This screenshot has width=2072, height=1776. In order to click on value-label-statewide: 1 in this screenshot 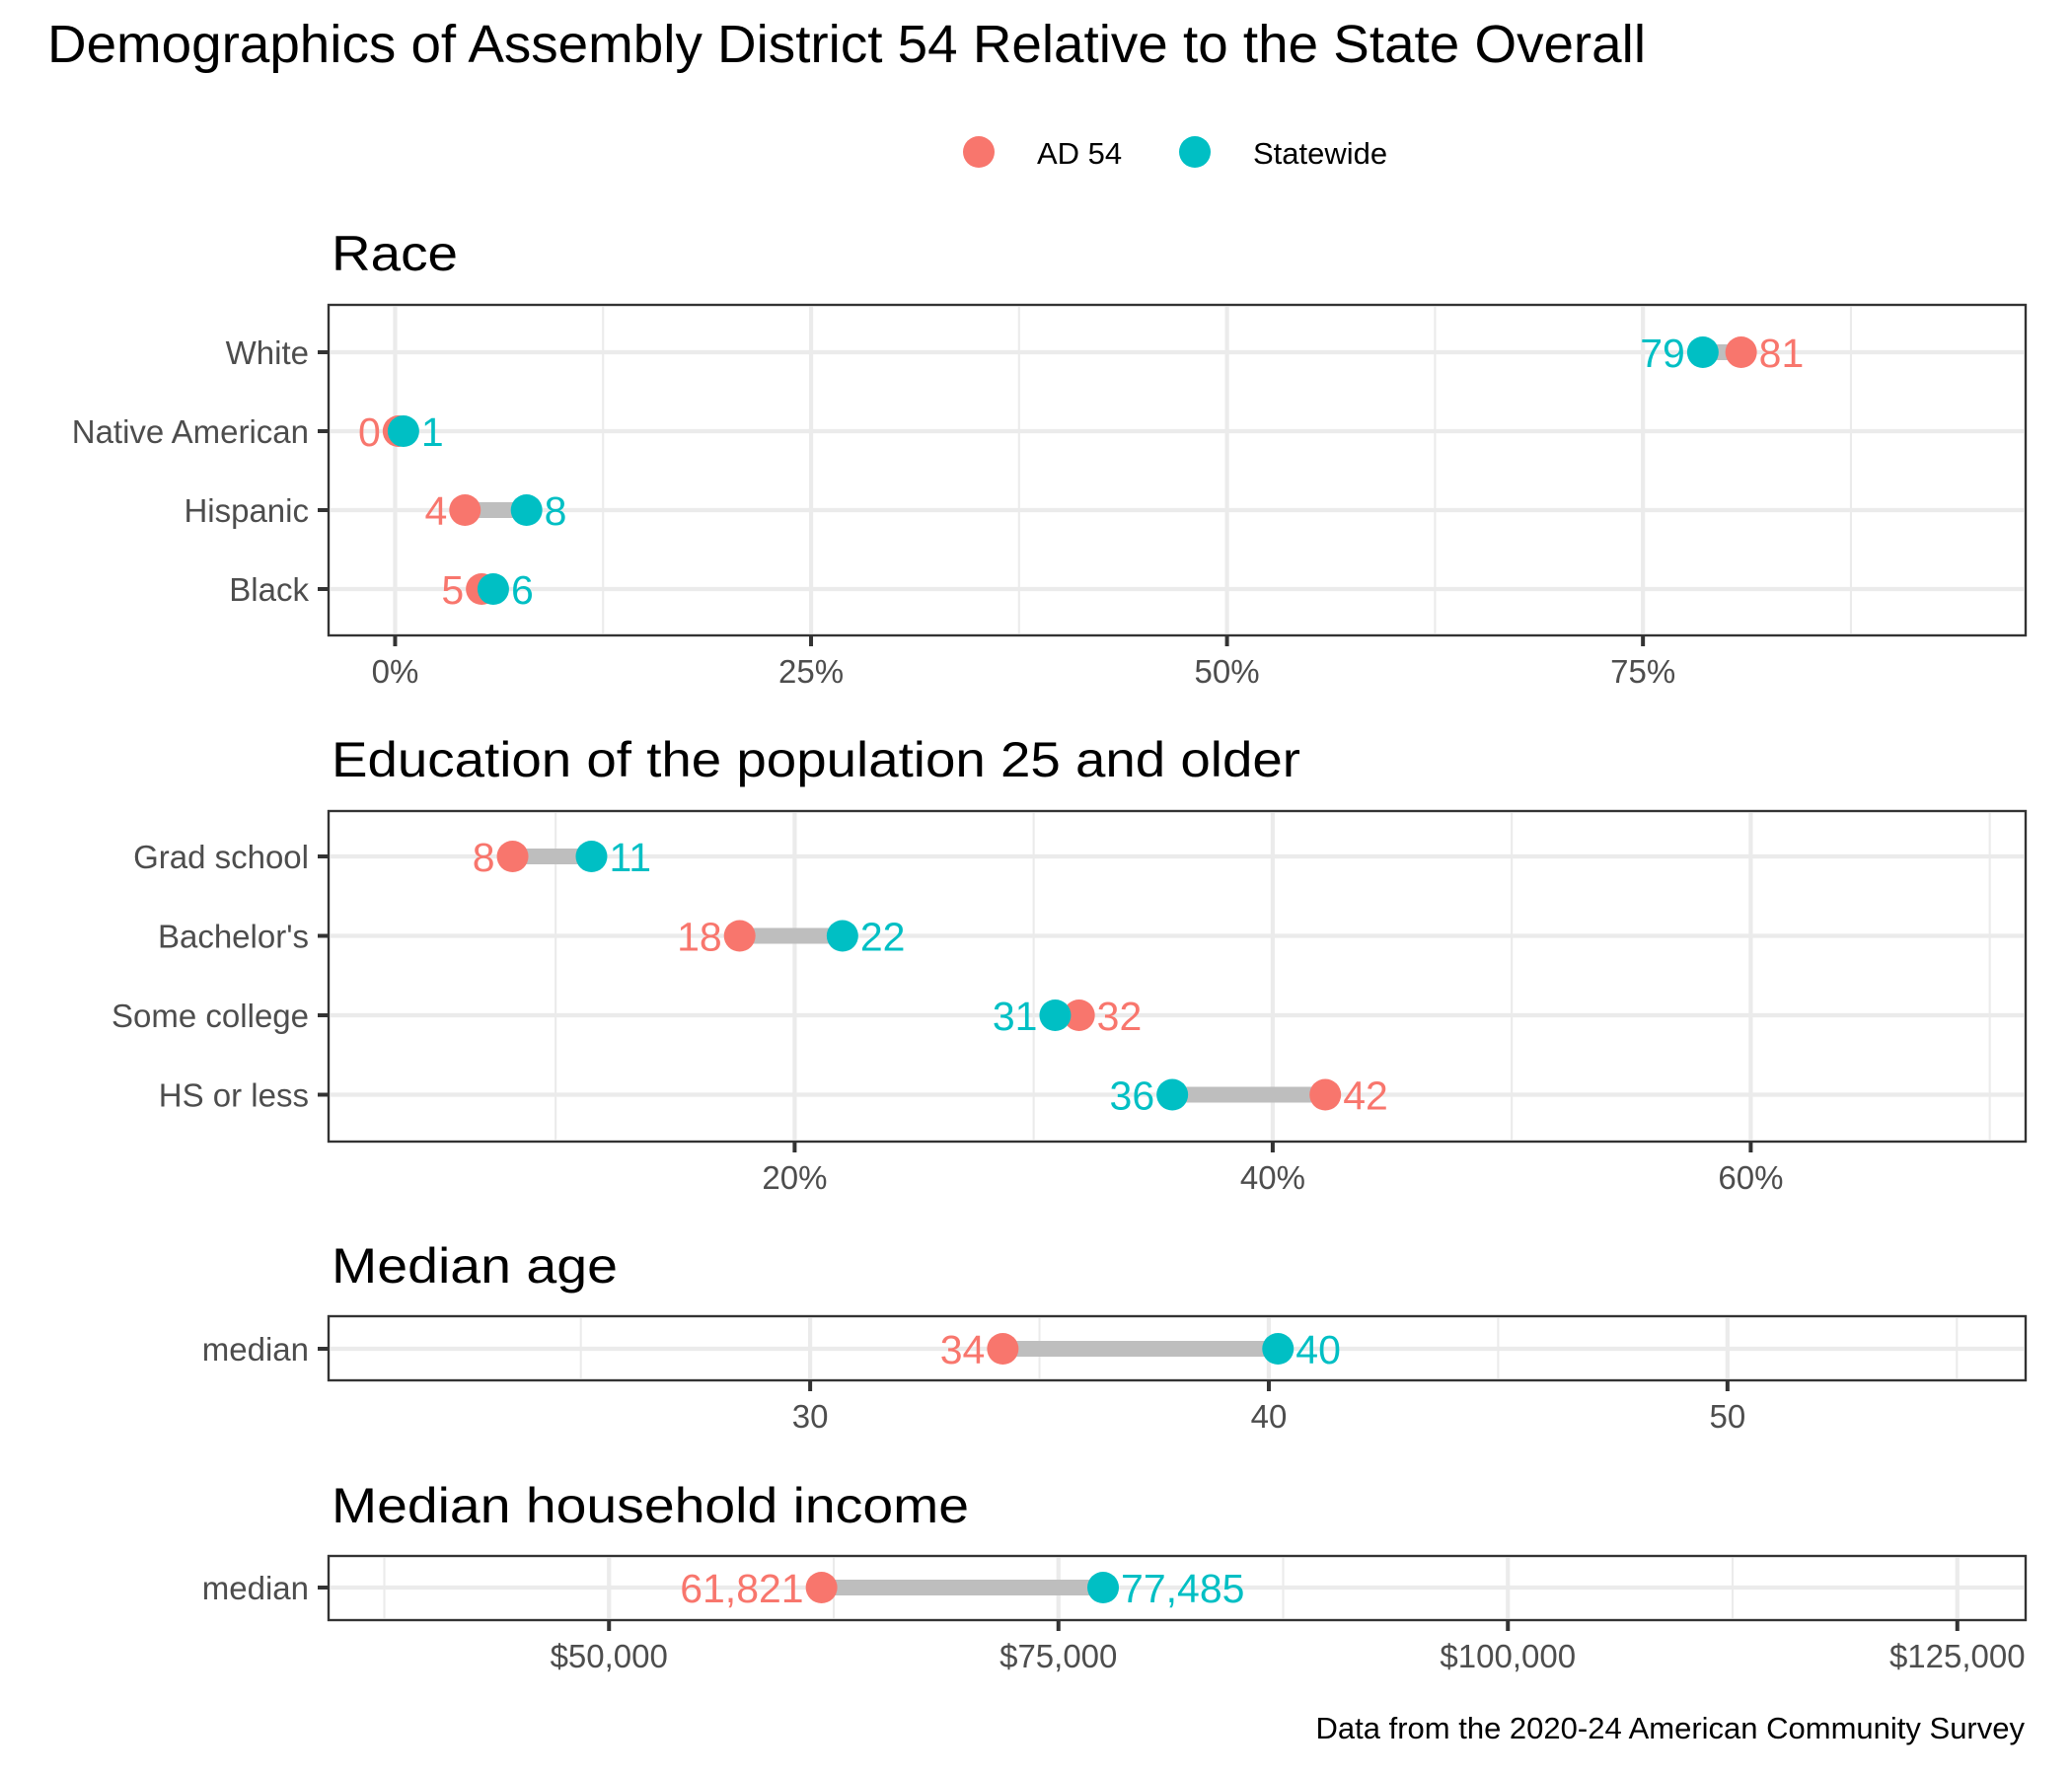, I will do `click(433, 432)`.